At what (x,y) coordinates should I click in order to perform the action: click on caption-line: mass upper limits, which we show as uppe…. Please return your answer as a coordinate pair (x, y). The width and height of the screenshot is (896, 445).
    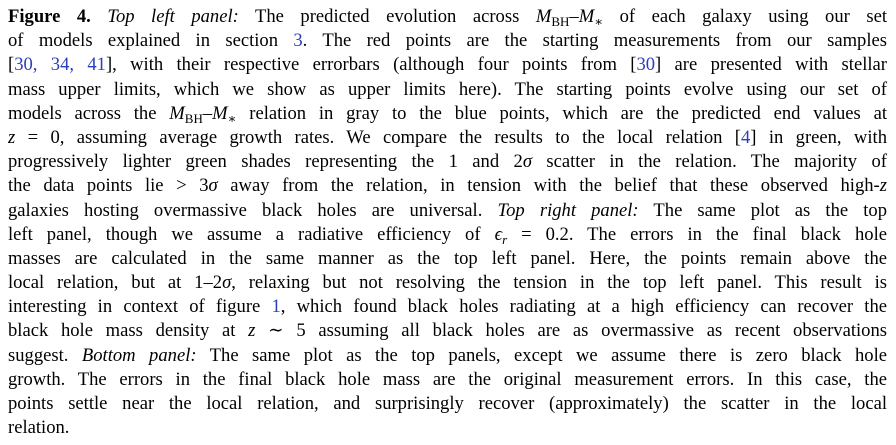
    Looking at the image, I should click on (447, 90).